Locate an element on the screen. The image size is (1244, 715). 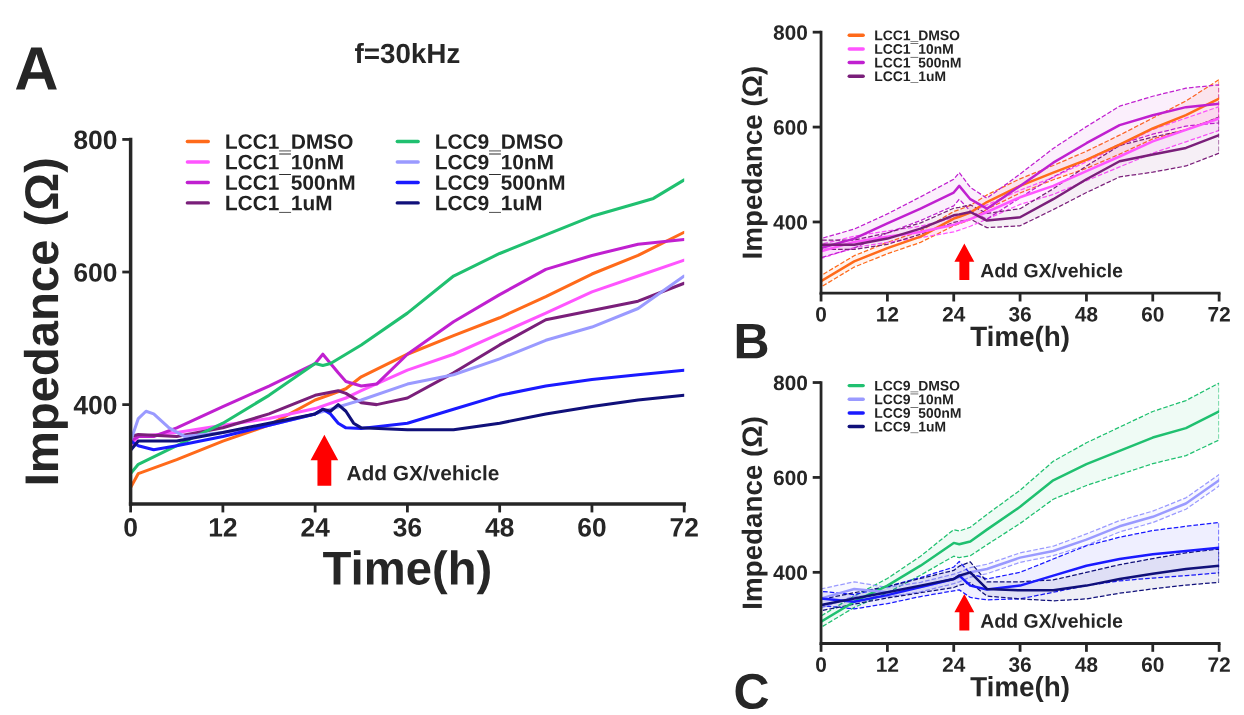
text: C is located at coordinates (752, 691).